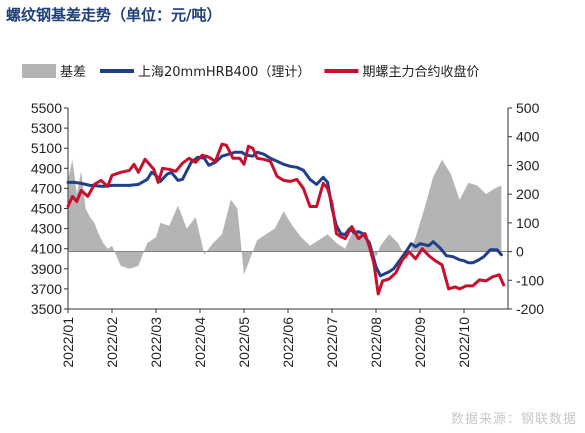 The height and width of the screenshot is (433, 585). I want to click on chart-title: 螺纹钢基差走势（单位：元/吨）, so click(114, 15).